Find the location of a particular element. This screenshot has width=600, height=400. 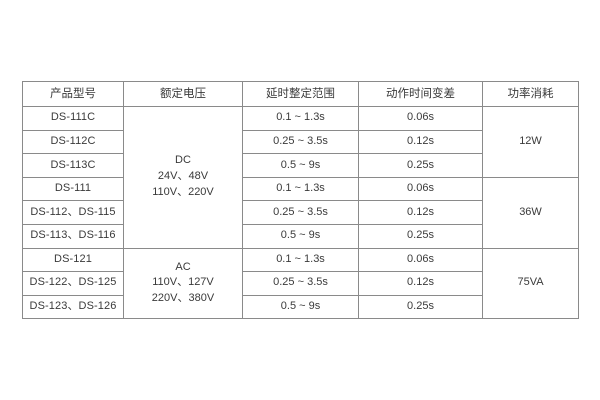

table-row: DS-123、DS-126 0.5 ~ 9s 0.25s is located at coordinates (300, 307).